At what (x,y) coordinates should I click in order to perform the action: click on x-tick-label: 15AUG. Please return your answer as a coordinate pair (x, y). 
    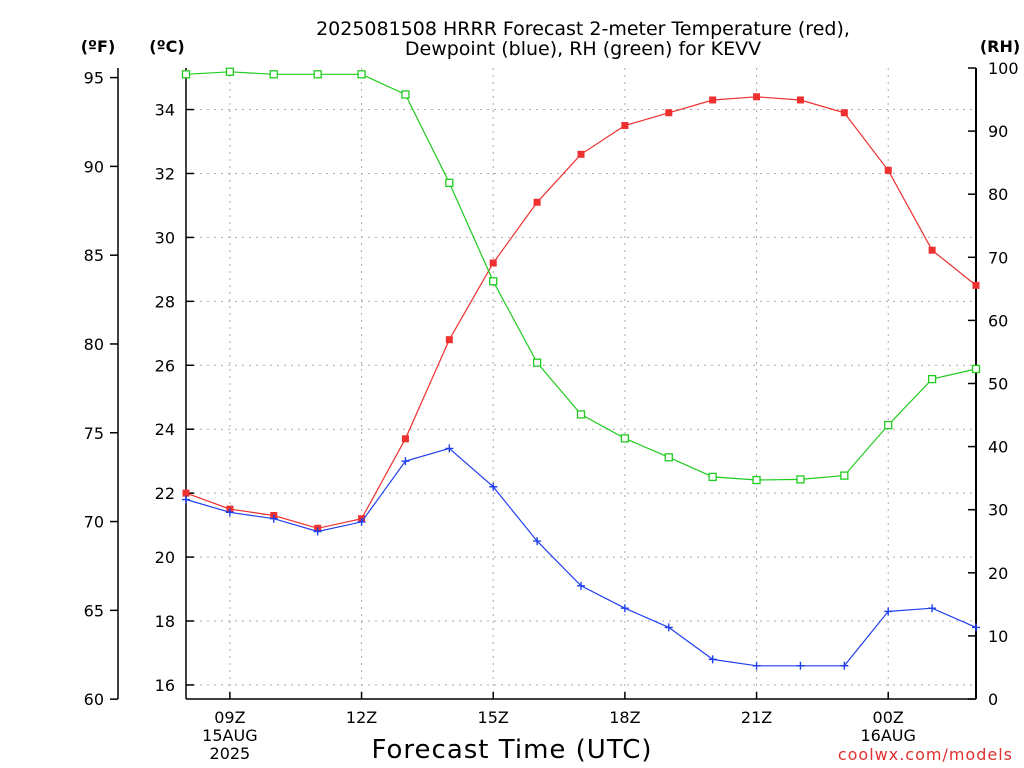
    Looking at the image, I should click on (229, 735).